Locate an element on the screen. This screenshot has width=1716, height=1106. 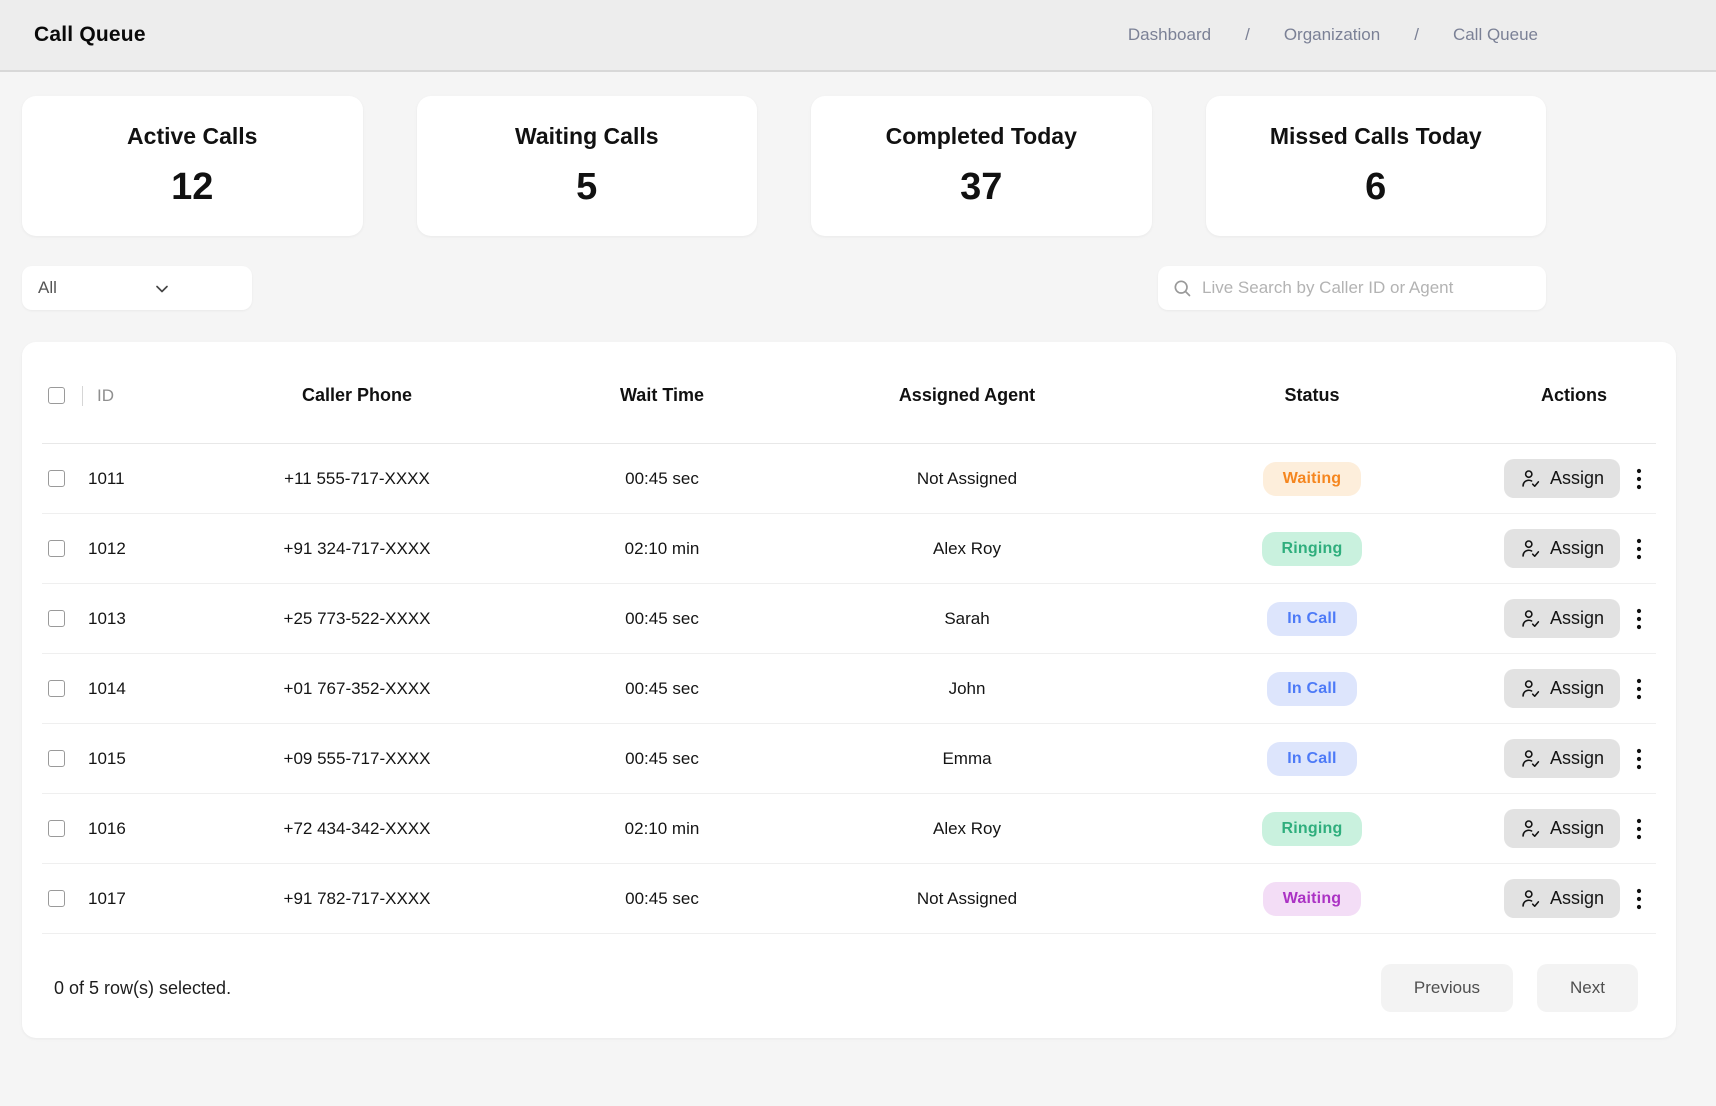
stat-card-waiting-calls: Waiting Calls 5 is located at coordinates (586, 166).